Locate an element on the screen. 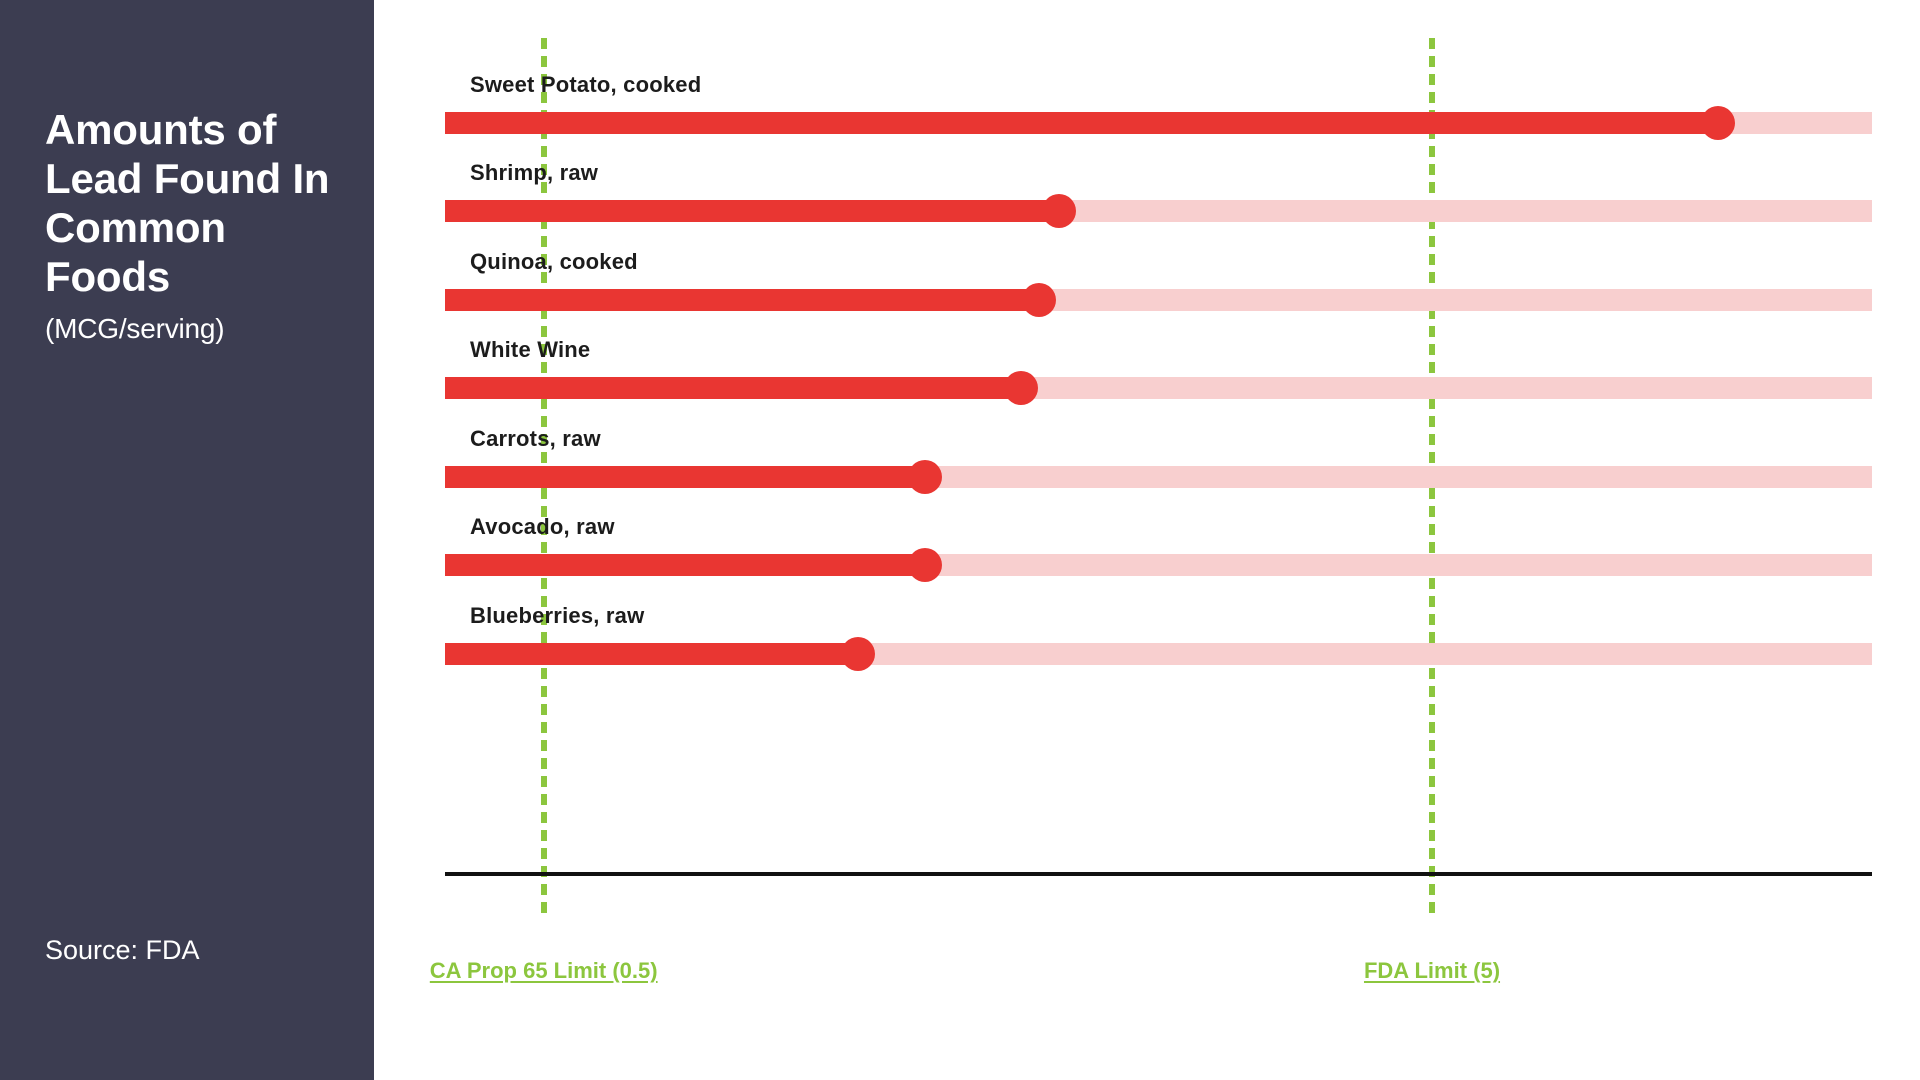 This screenshot has width=1920, height=1080. chart-subtitle: (MCG/serving) is located at coordinates (135, 328).